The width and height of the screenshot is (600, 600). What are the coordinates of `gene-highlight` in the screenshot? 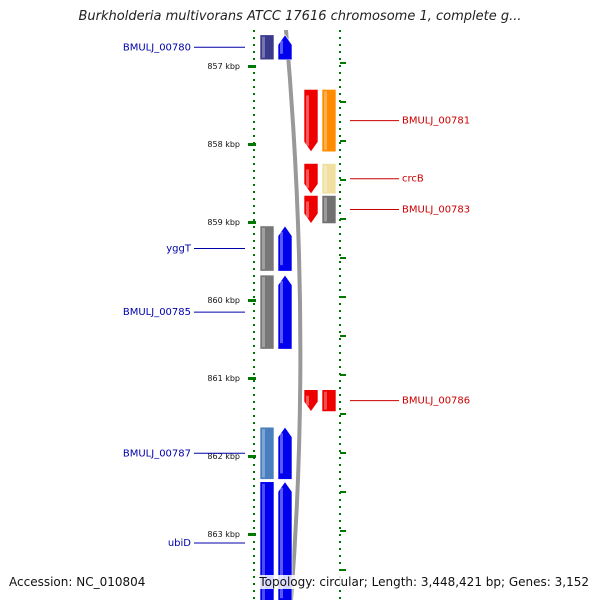 It's located at (307, 400).